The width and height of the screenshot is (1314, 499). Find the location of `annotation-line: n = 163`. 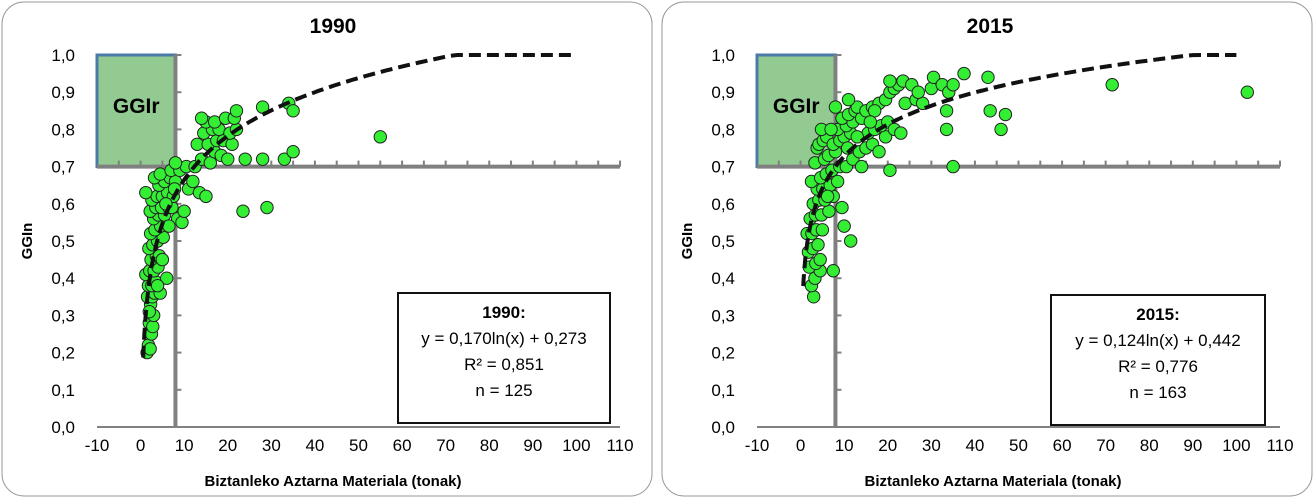

annotation-line: n = 163 is located at coordinates (1157, 392).